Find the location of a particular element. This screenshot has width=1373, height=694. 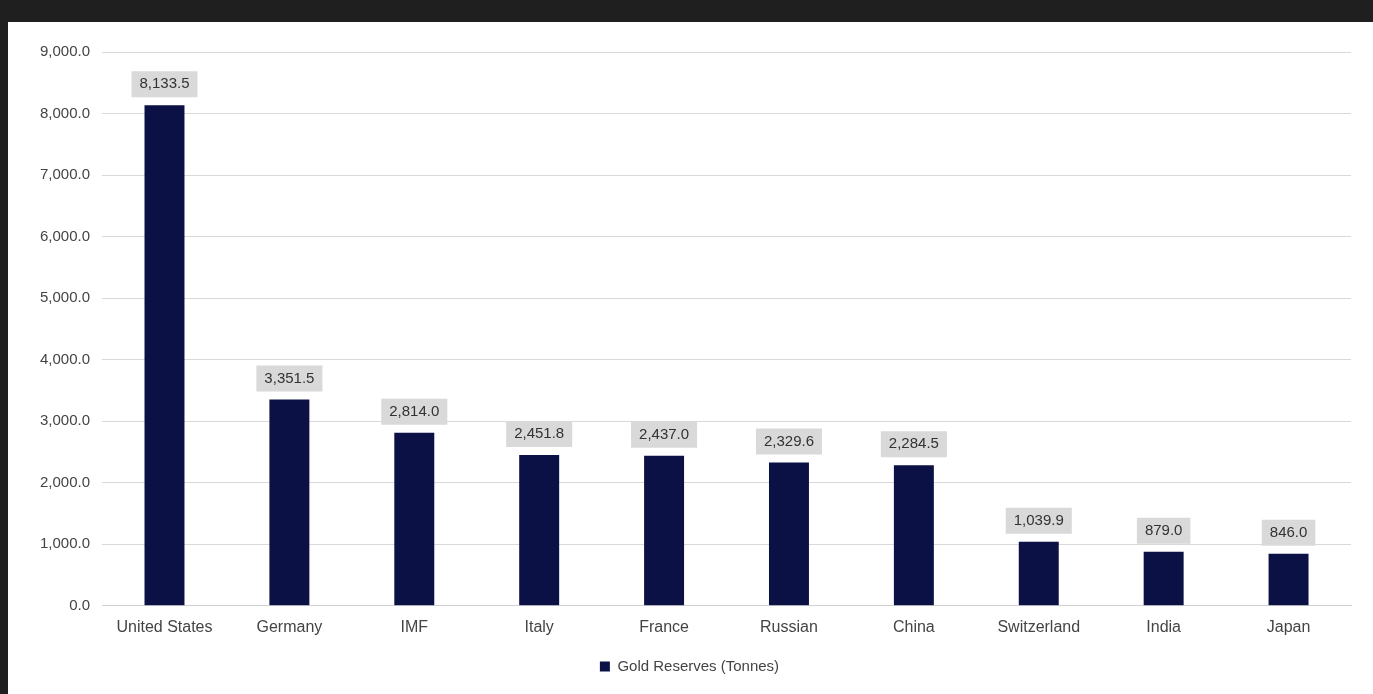

data-label: 2,329.6 is located at coordinates (788, 440).